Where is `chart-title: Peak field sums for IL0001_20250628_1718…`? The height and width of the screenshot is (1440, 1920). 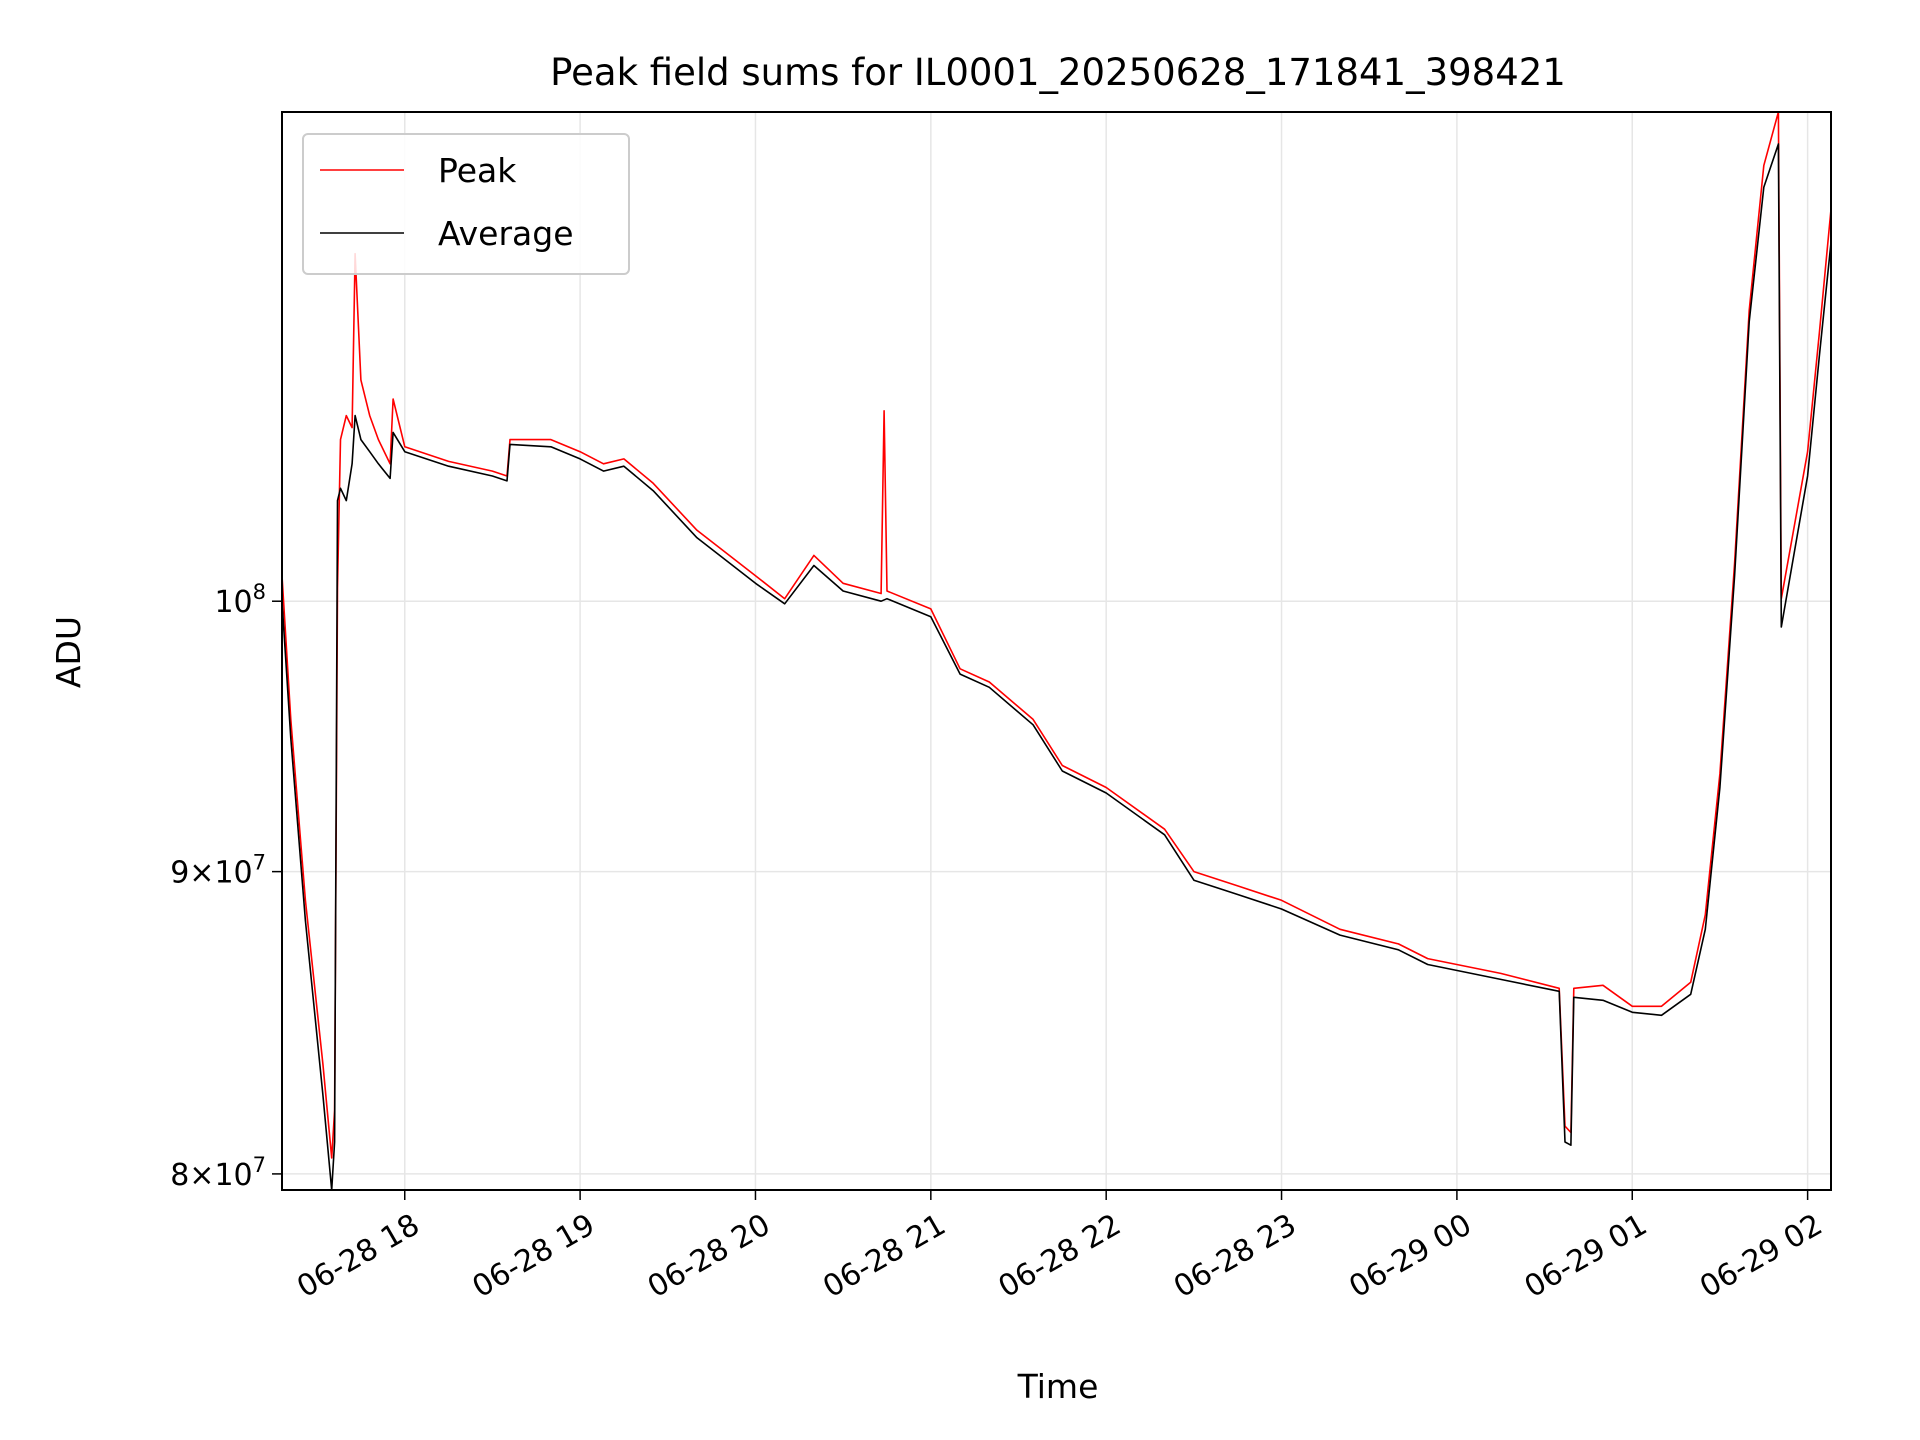
chart-title: Peak field sums for IL0001_20250628_1718… is located at coordinates (1058, 72).